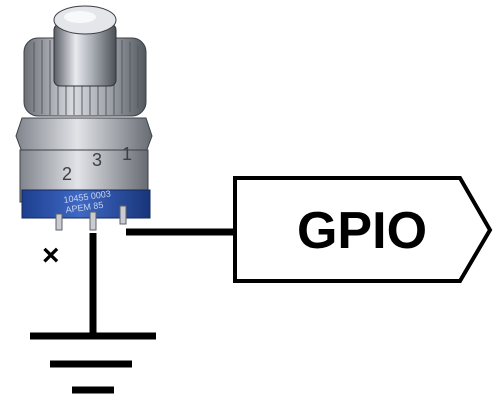 This screenshot has height=418, width=500. Describe the element at coordinates (86, 203) in the screenshot. I see `switch-base: 10455 0003 APEM 85` at that location.